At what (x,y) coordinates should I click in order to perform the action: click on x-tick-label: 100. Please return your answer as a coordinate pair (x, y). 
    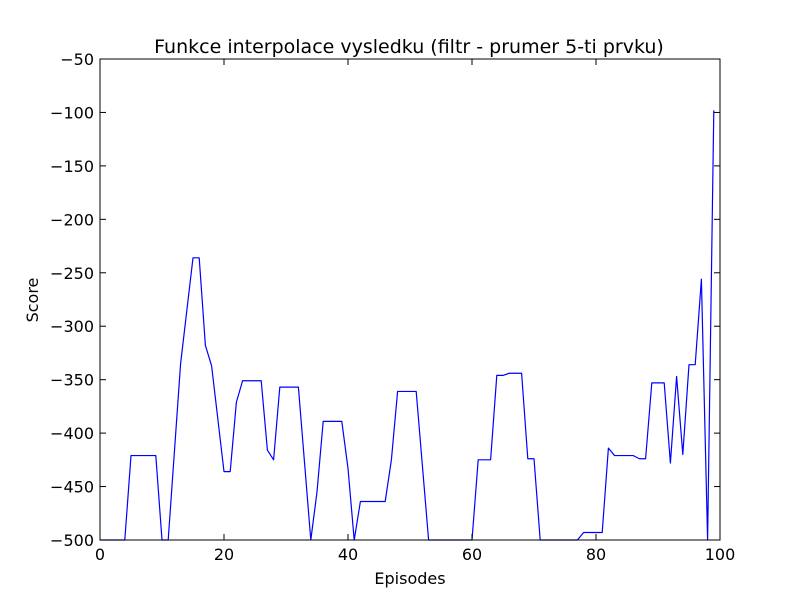
    Looking at the image, I should click on (720, 554).